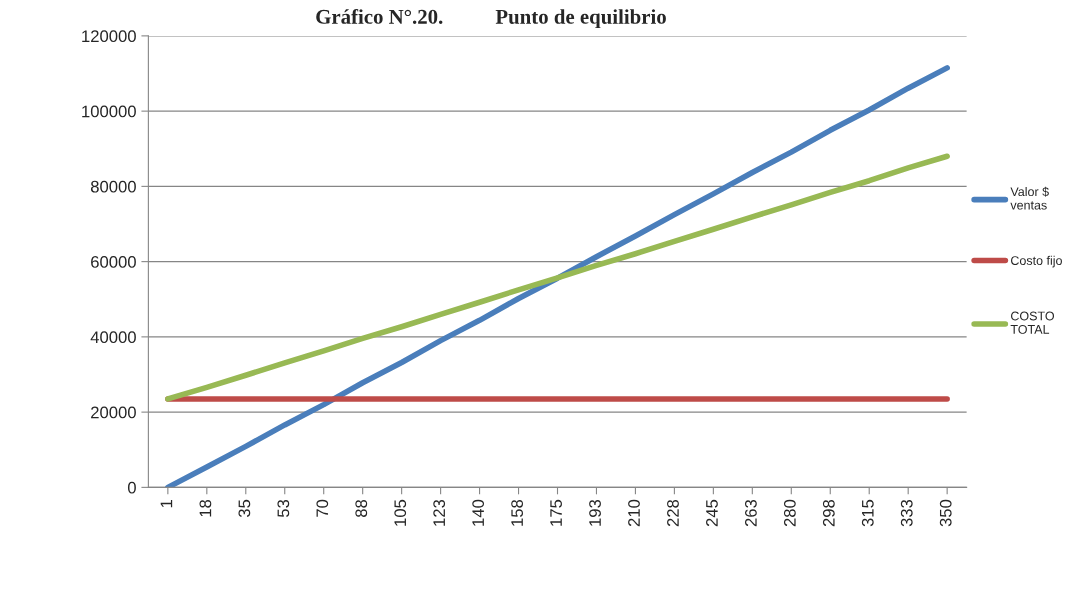 The image size is (1091, 598). What do you see at coordinates (634, 513) in the screenshot?
I see `x-tick-label: 210` at bounding box center [634, 513].